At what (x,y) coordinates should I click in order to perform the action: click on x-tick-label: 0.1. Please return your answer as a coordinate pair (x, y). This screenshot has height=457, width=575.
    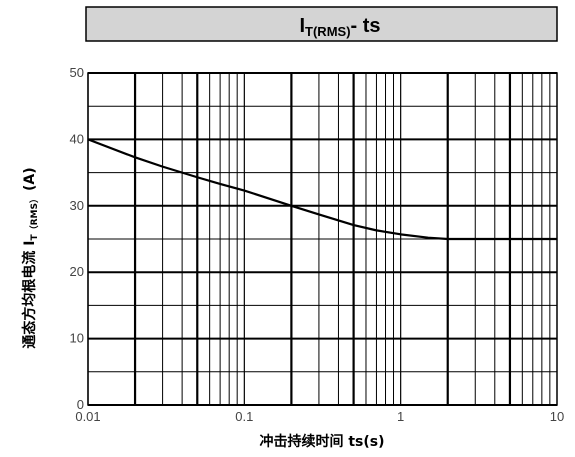
    Looking at the image, I should click on (244, 416).